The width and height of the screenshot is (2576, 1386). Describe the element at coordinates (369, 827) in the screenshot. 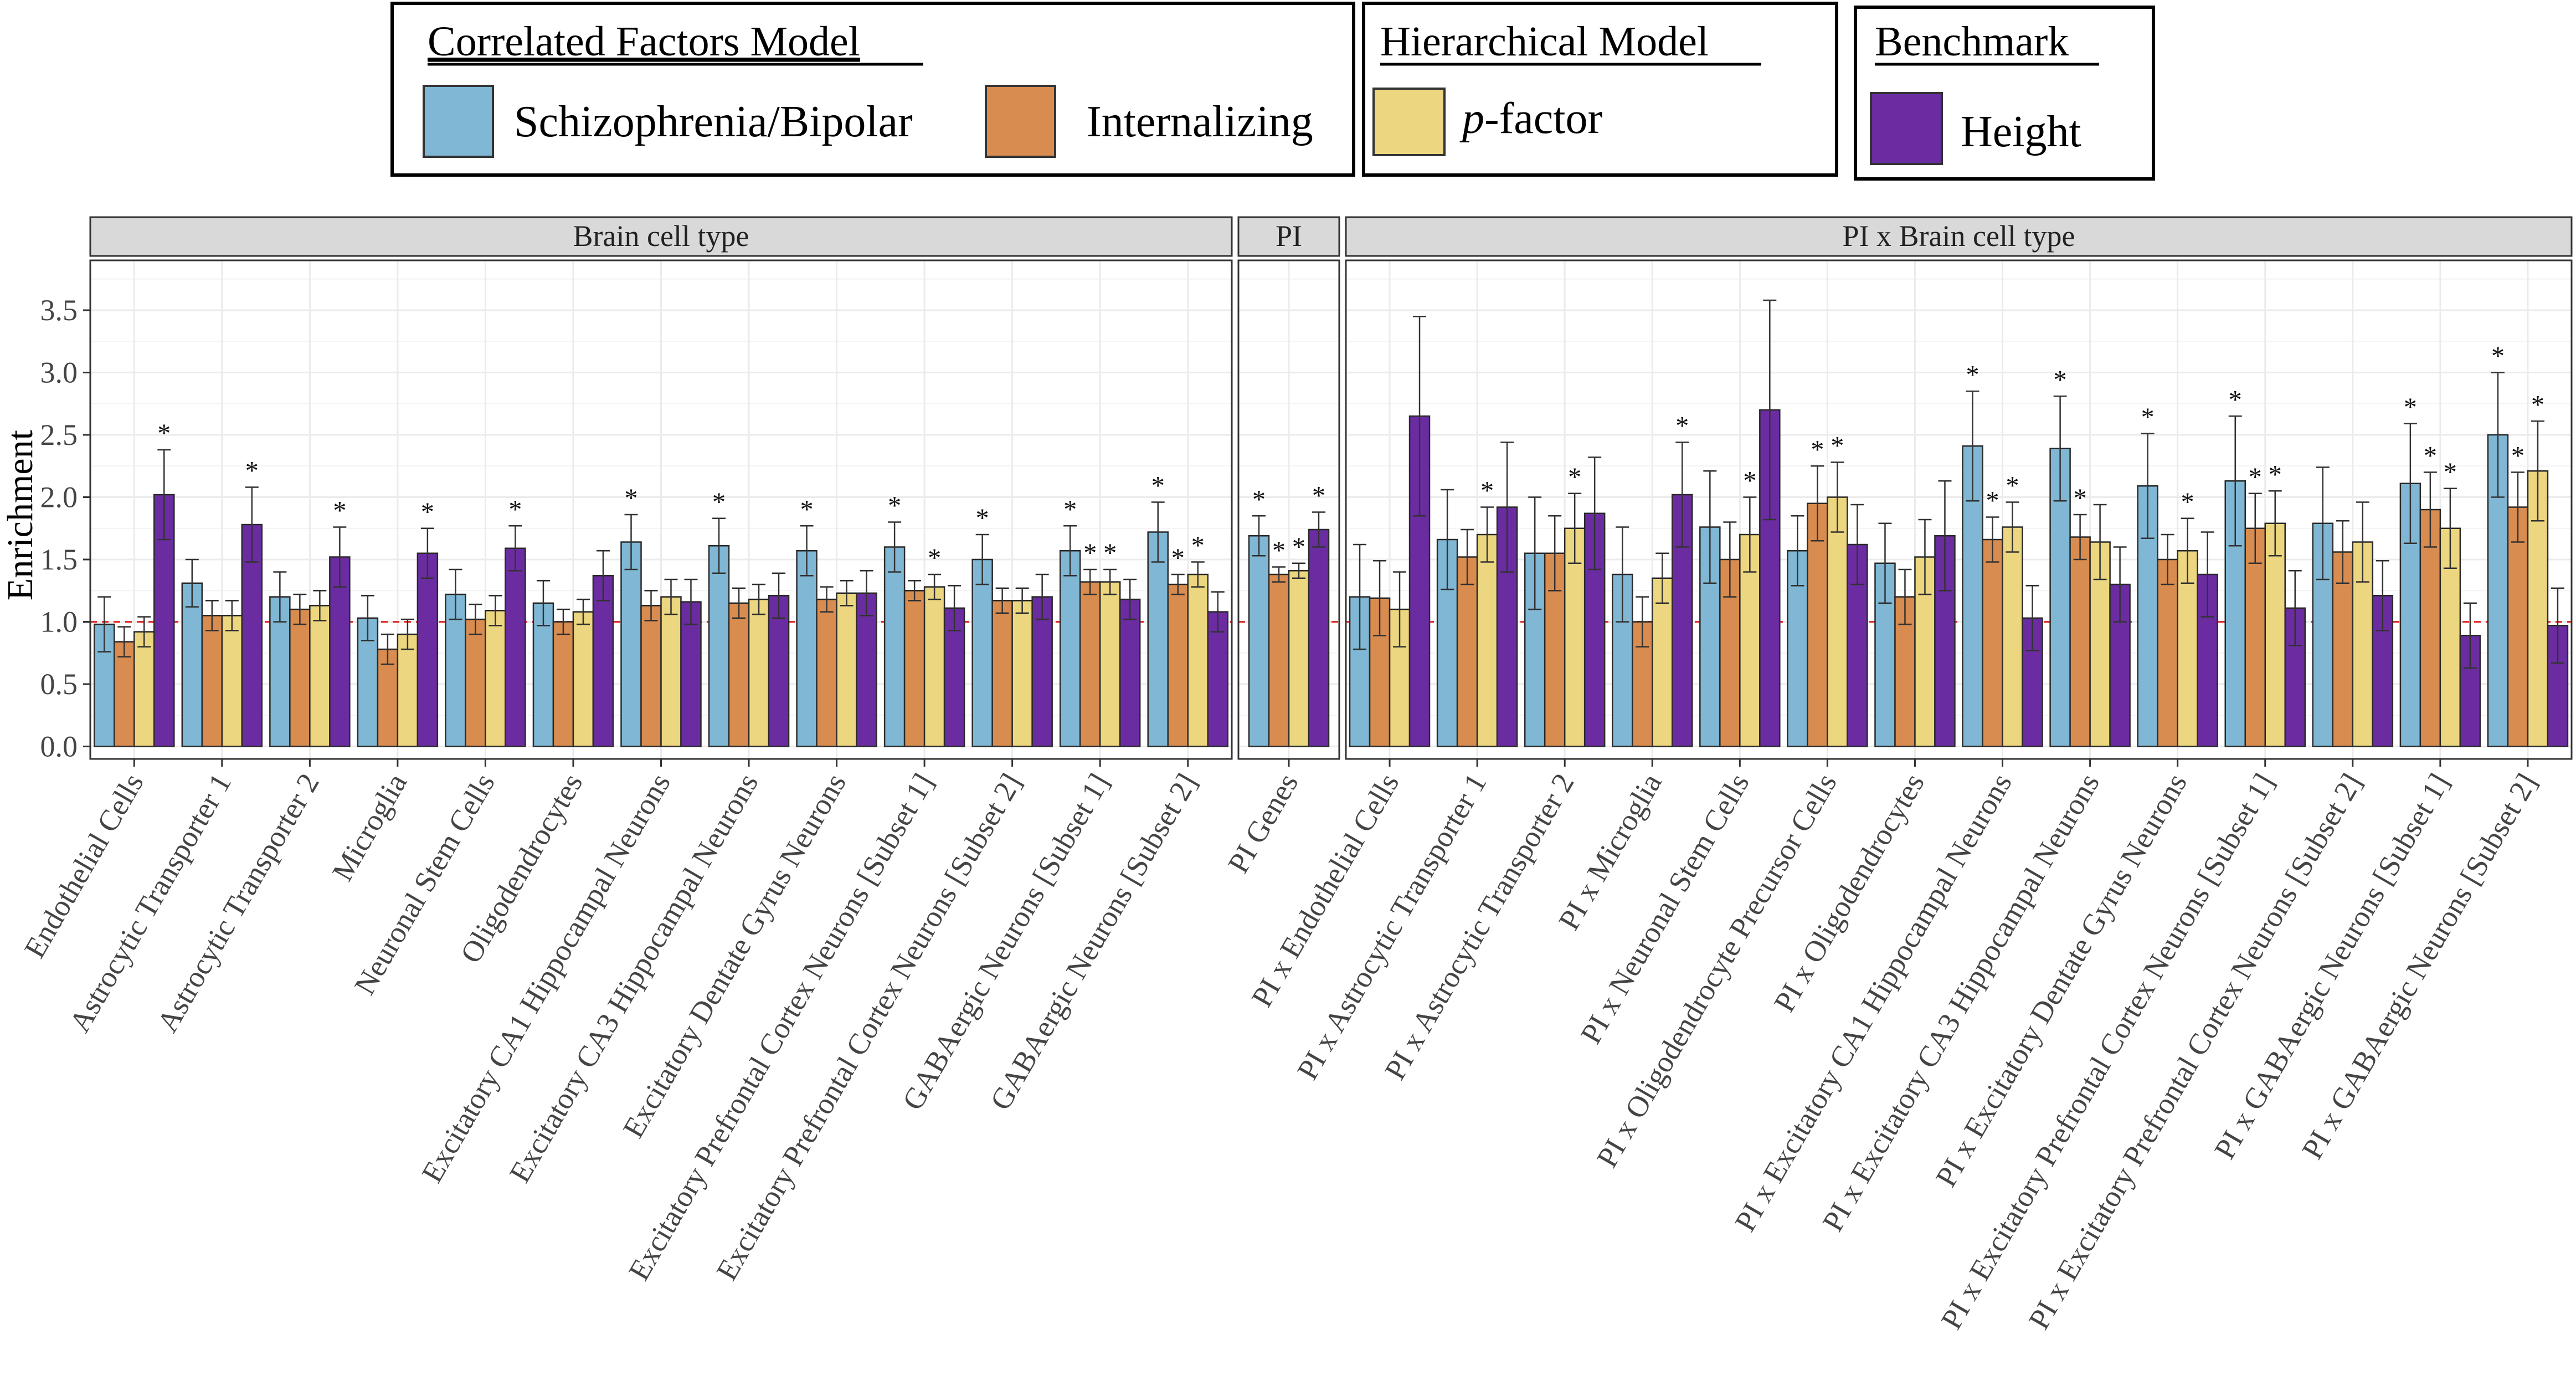

I see `x-tick-label: Microglia` at that location.